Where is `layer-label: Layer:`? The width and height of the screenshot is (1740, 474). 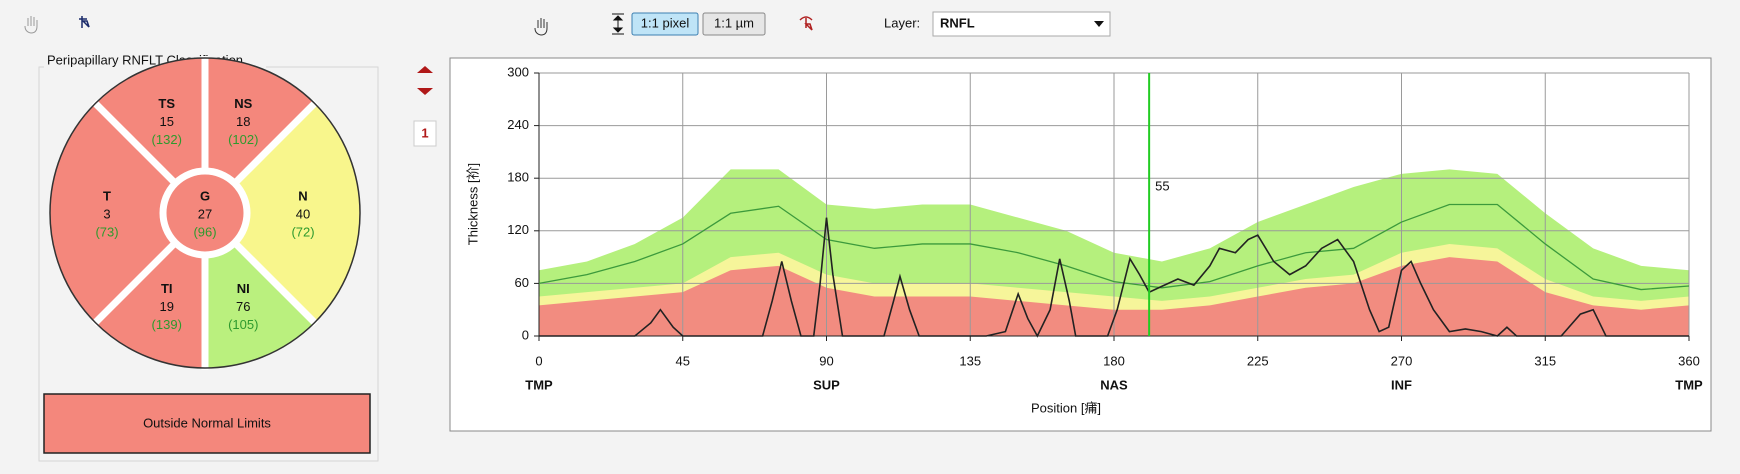
layer-label: Layer: is located at coordinates (902, 22).